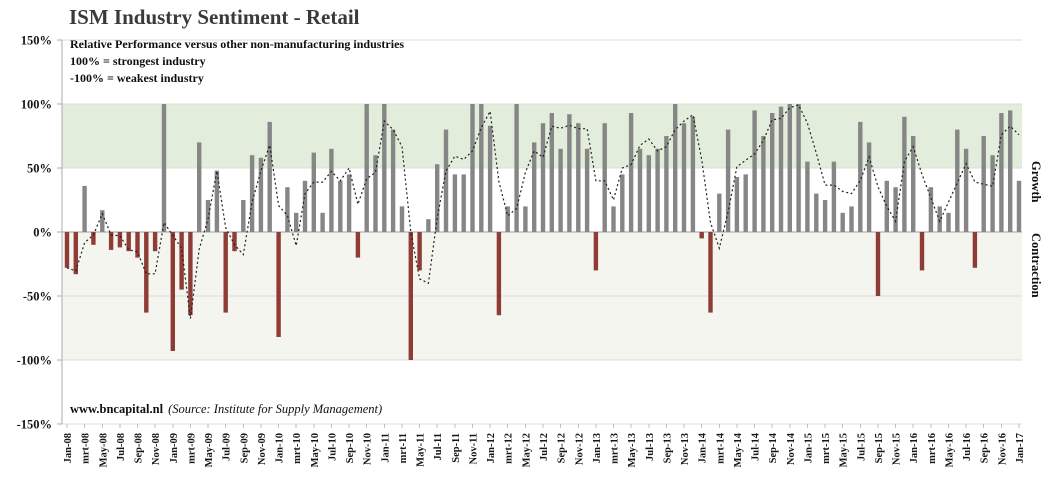 The height and width of the screenshot is (495, 1050). What do you see at coordinates (139, 448) in the screenshot?
I see `x-axis-label: Sep-08` at bounding box center [139, 448].